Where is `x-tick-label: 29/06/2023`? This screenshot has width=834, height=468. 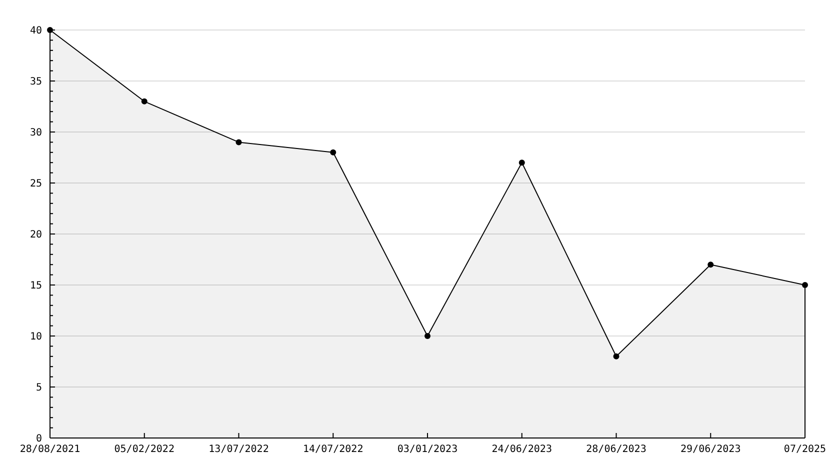
x-tick-label: 29/06/2023 is located at coordinates (710, 449).